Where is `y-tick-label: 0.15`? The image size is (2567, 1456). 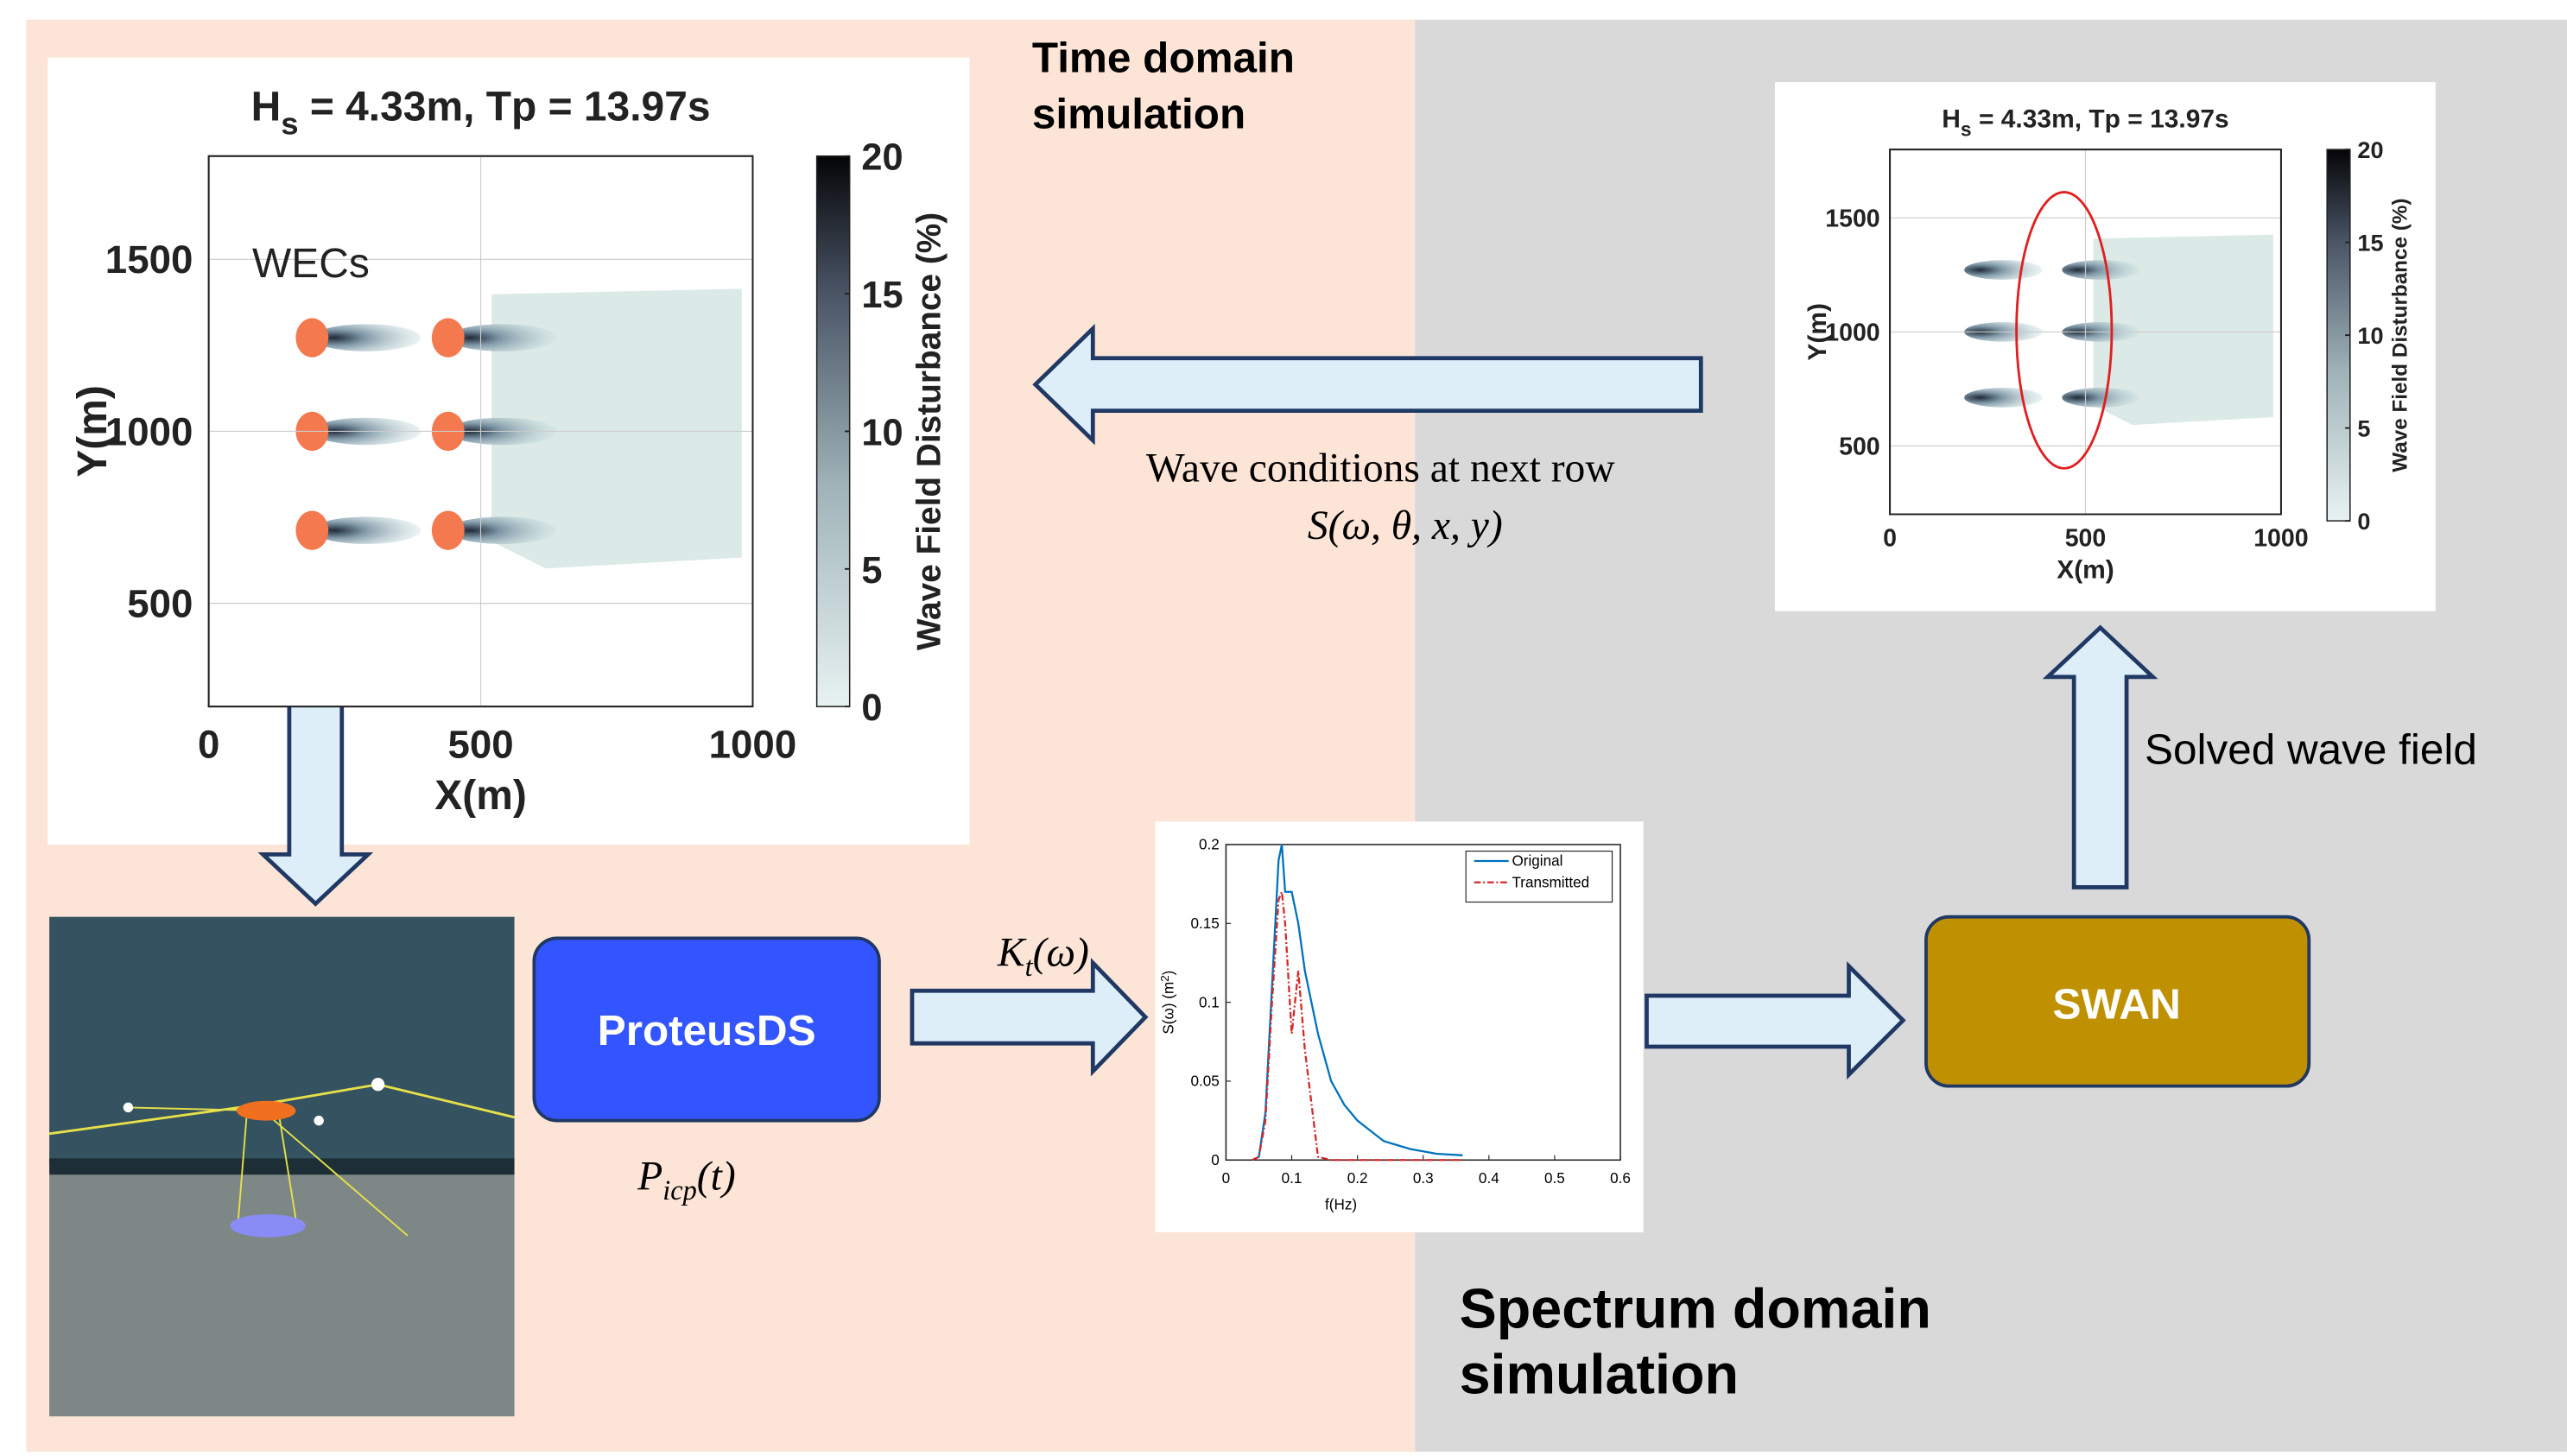 y-tick-label: 0.15 is located at coordinates (1204, 924).